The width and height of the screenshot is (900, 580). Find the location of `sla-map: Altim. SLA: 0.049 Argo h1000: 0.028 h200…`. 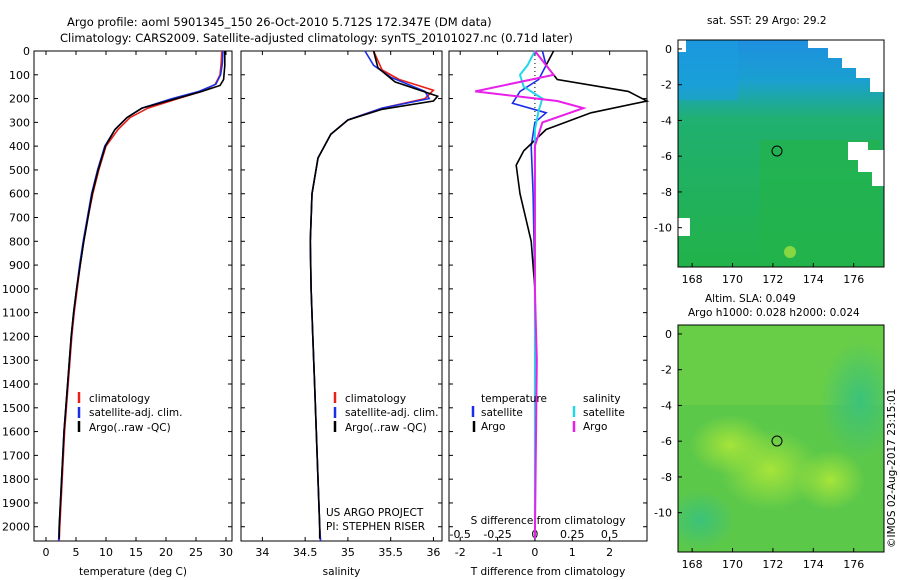

sla-map: Altim. SLA: 0.049 Argo h1000: 0.028 h200… is located at coordinates (781, 423).